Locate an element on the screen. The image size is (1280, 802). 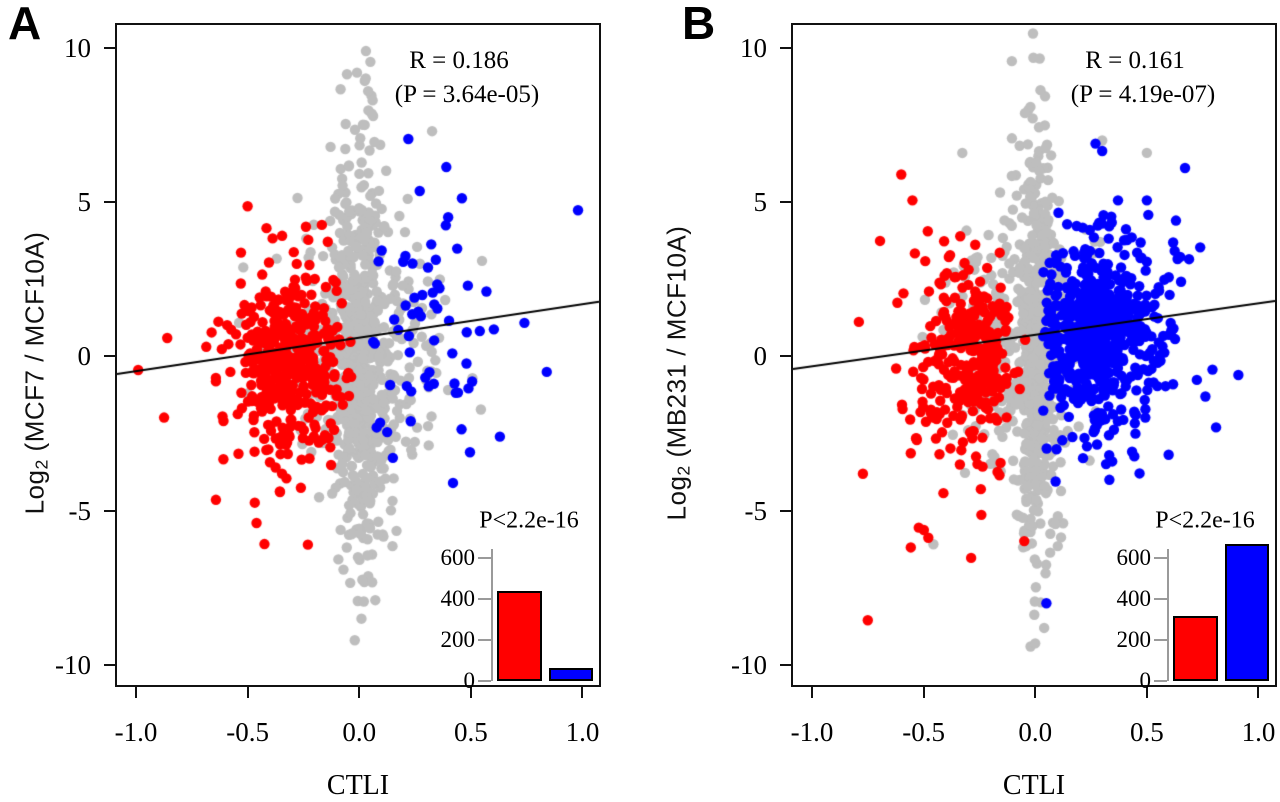
correlation-r-annotation: R = 0.186 is located at coordinates (459, 60).